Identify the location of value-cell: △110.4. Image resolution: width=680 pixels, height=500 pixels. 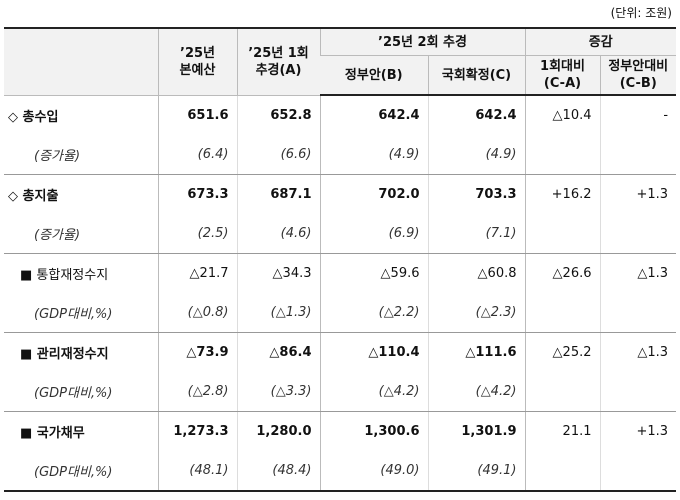
(373, 352).